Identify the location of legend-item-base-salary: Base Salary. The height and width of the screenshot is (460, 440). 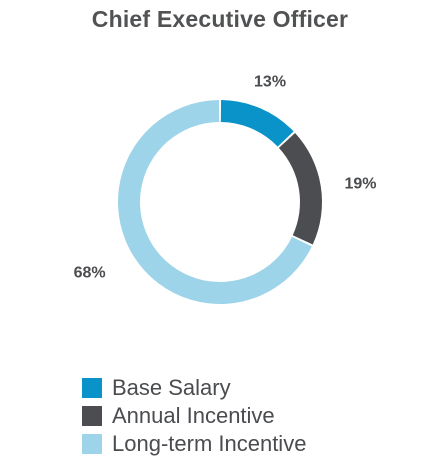
(194, 388).